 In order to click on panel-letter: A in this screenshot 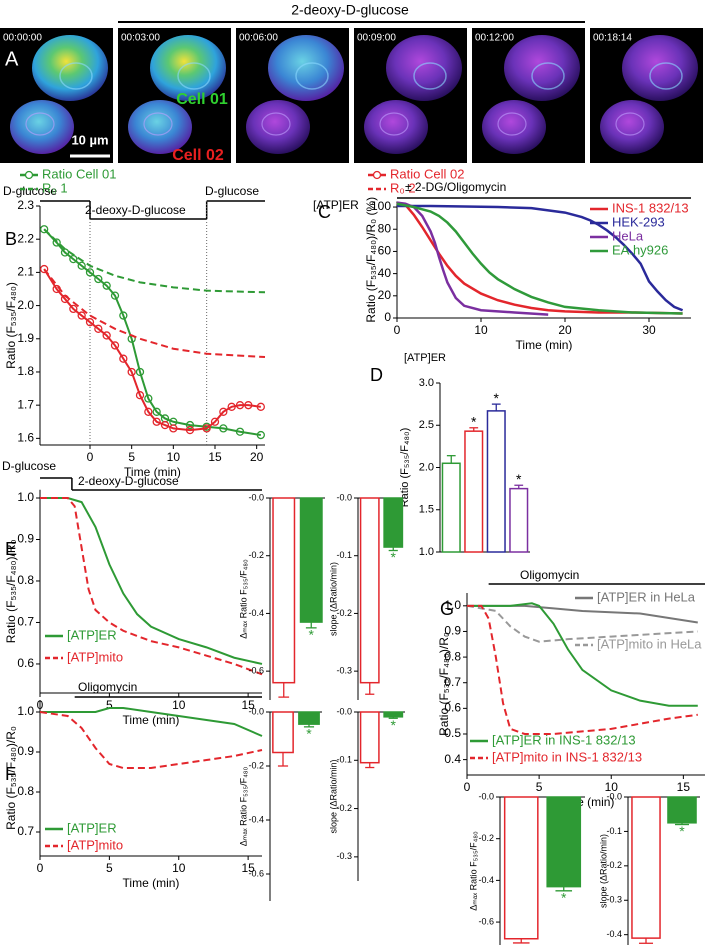, I will do `click(12, 59)`.